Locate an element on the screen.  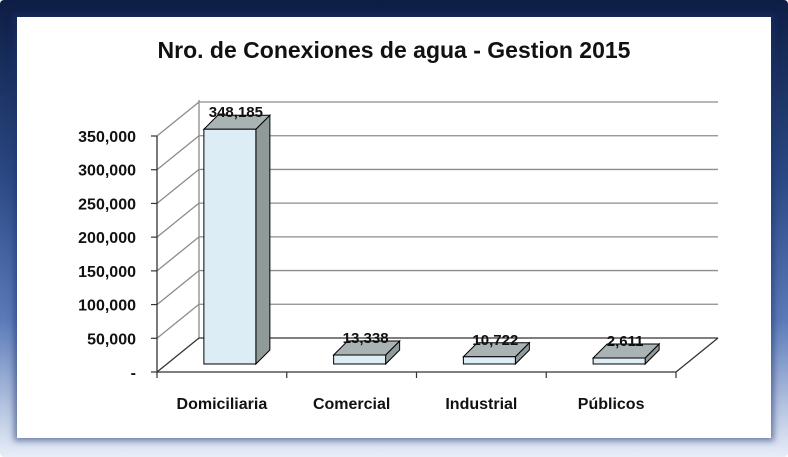
y-tick-label: 150,000 is located at coordinates (107, 272).